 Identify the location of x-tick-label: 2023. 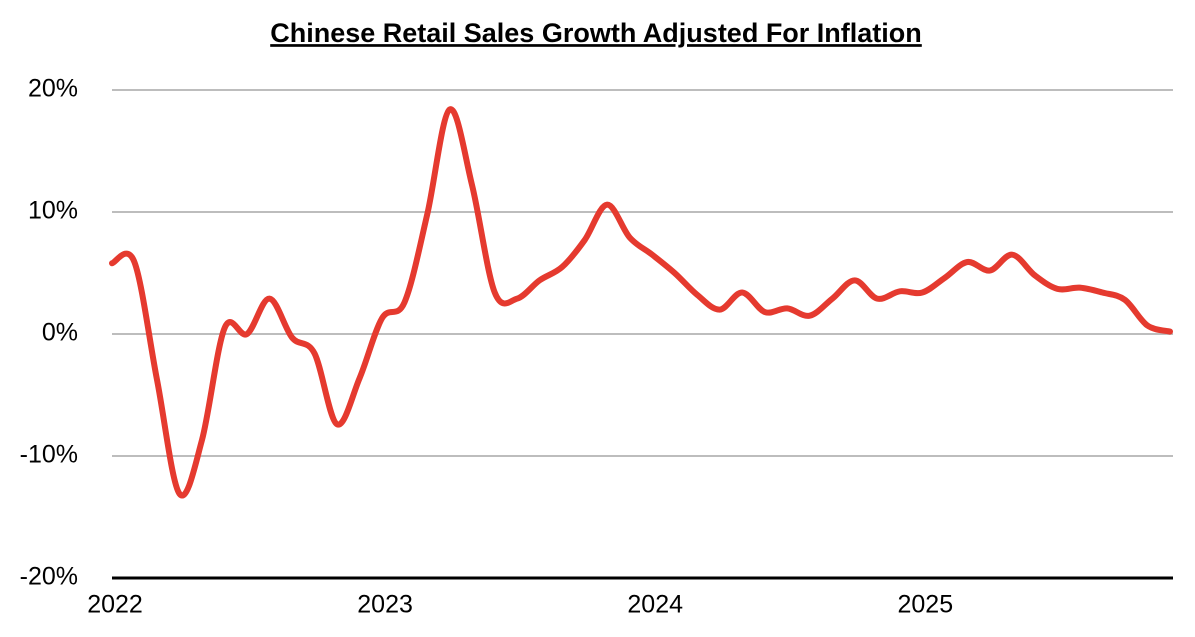
(385, 605).